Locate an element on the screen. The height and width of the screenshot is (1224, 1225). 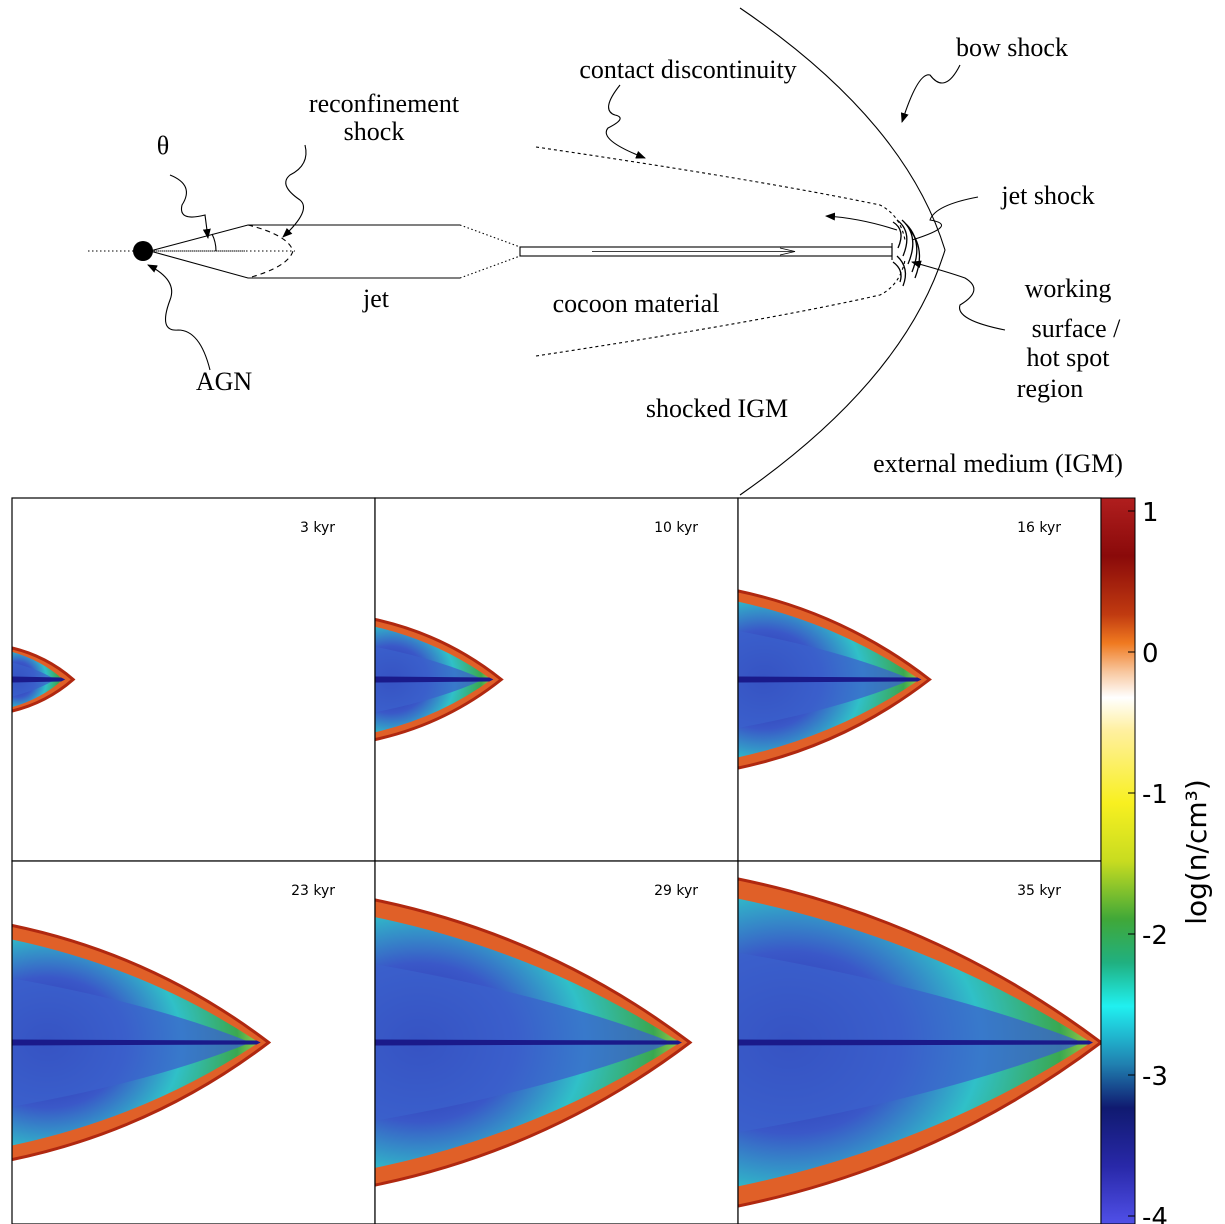
label-reconfinement-shock: shock is located at coordinates (374, 131).